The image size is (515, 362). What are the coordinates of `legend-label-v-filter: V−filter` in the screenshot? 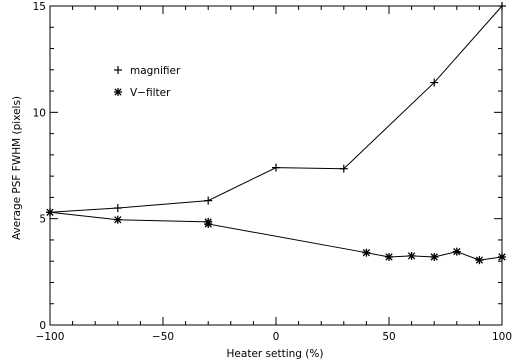 It's located at (150, 93).